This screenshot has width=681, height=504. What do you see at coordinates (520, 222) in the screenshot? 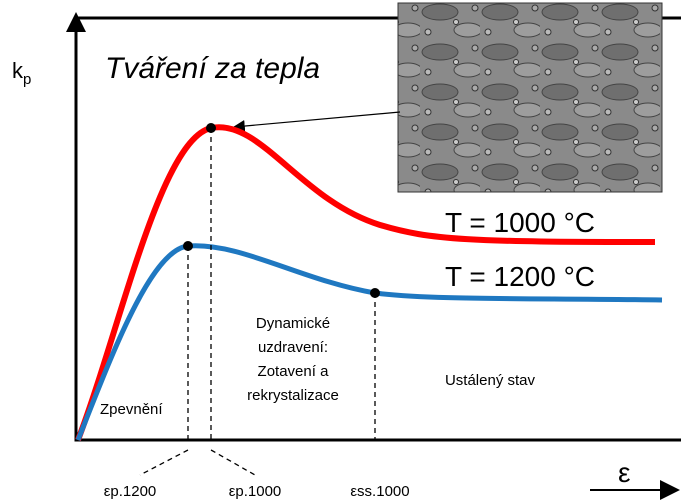
I see `curve-label: T = 1000 °C` at bounding box center [520, 222].